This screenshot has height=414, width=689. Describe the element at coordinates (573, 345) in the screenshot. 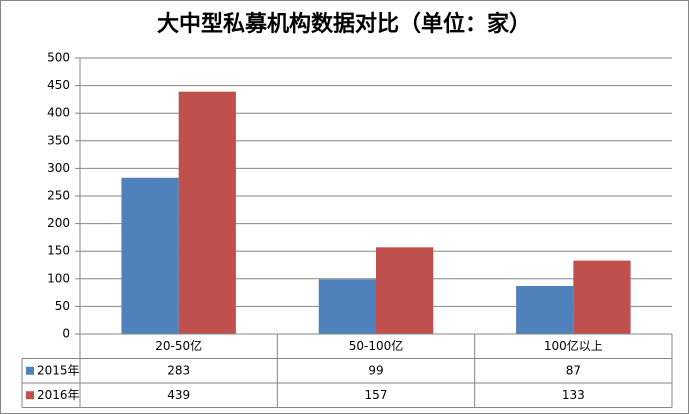

I see `x-tick-label: 100亿以上` at that location.